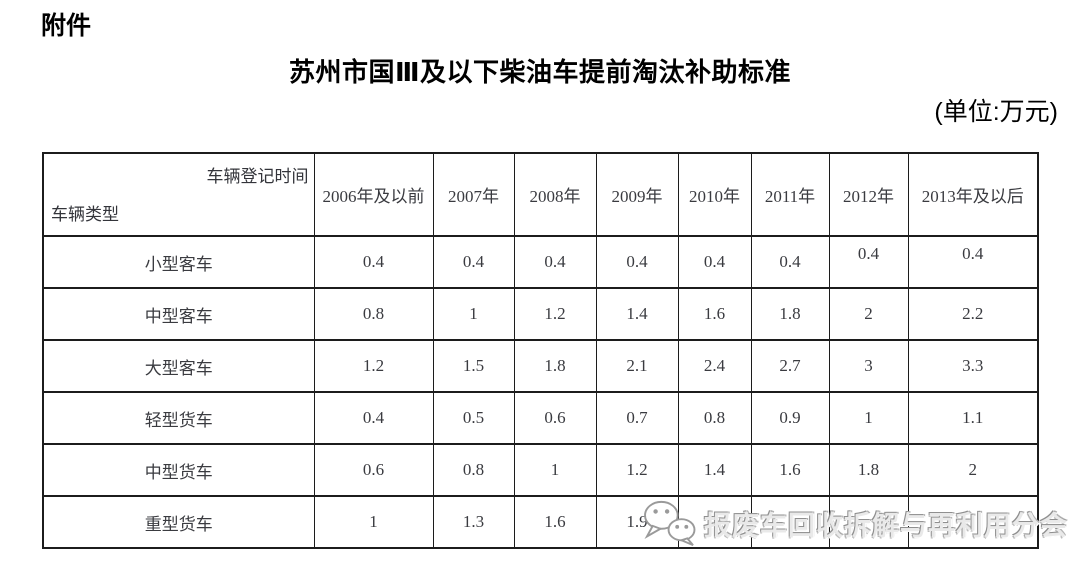  I want to click on column-header: 2007年, so click(473, 194).